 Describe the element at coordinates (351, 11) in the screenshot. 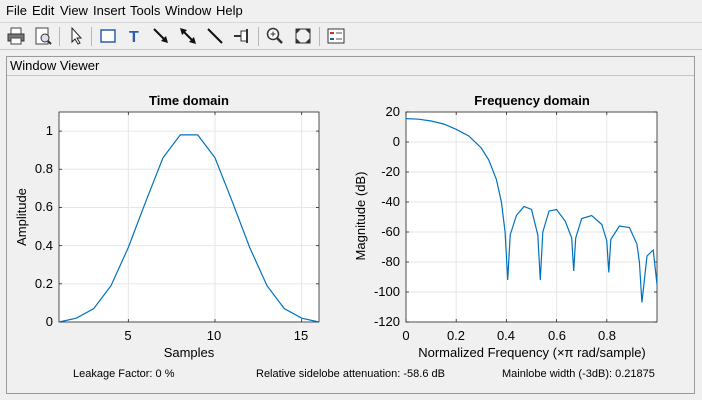

I see `menu-bar: File Edit View Insert Tools Window Help` at that location.